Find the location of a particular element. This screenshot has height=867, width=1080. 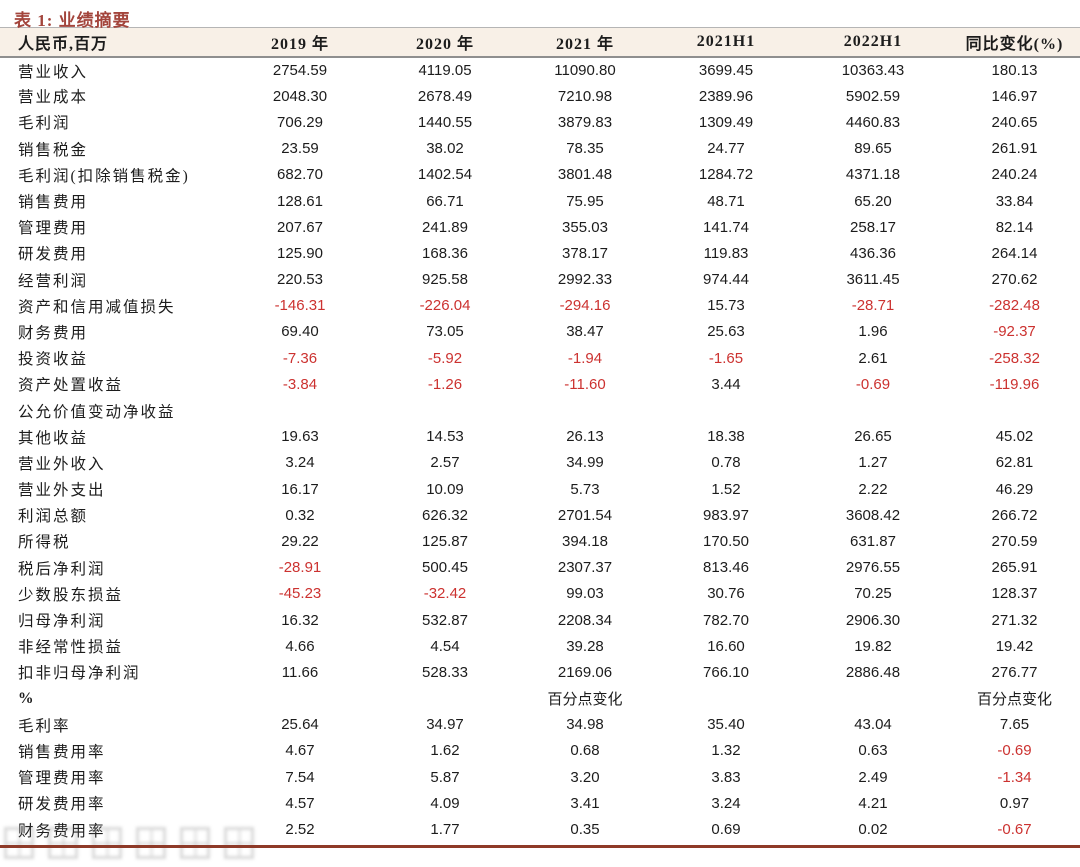

value-cell: 5902.59 is located at coordinates (873, 96).